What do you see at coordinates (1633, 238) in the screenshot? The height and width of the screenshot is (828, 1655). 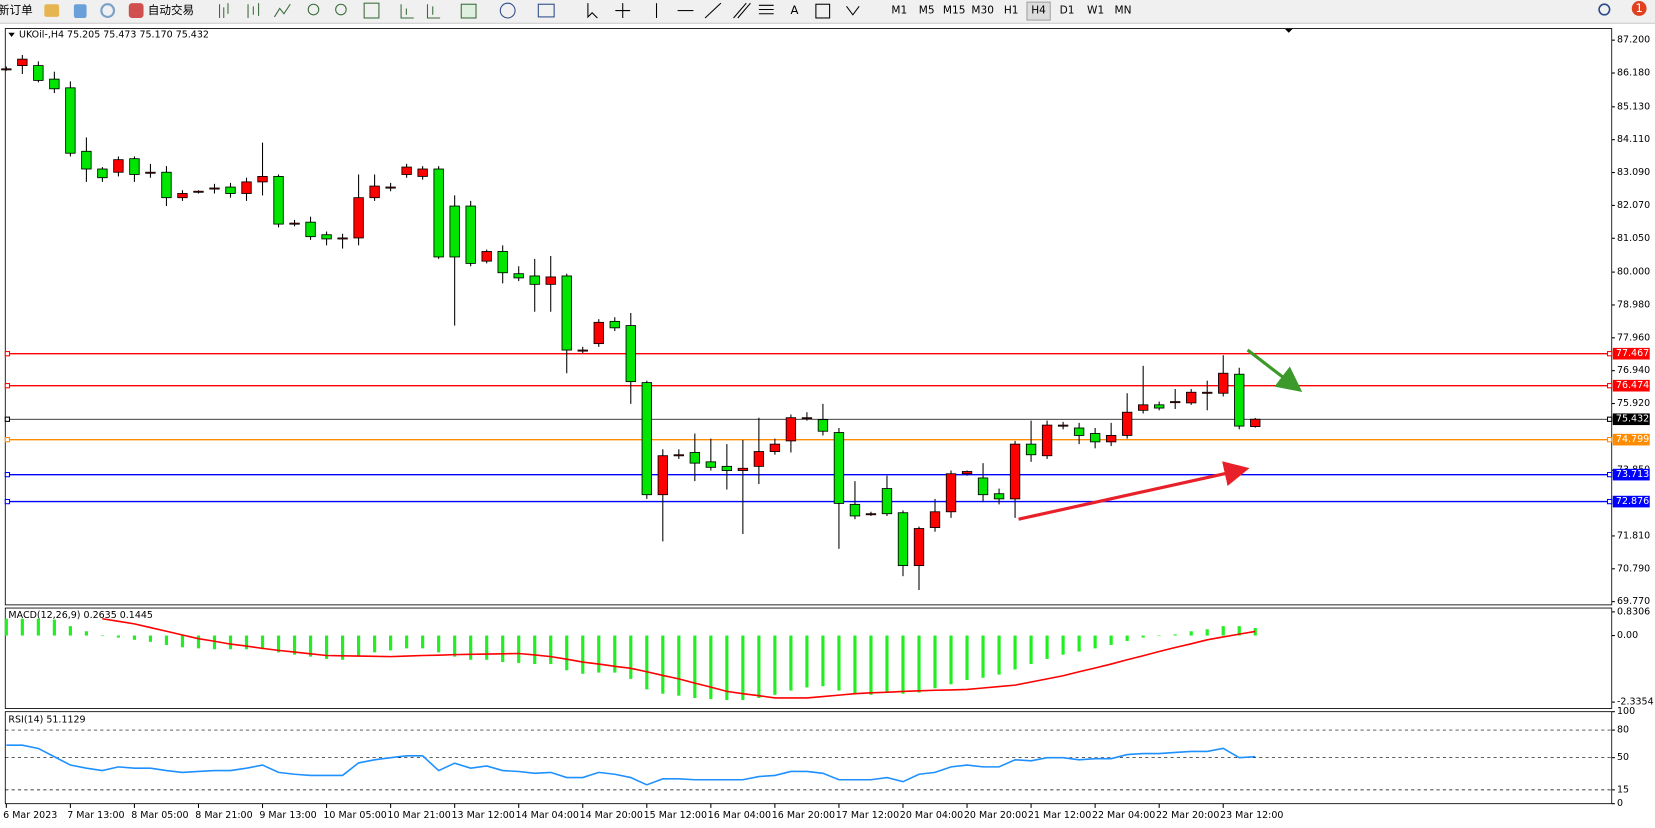 I see `y-tick-label: 81.050` at bounding box center [1633, 238].